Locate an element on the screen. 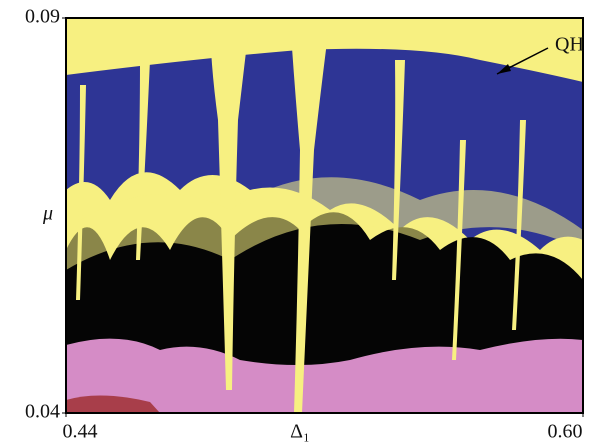  x-tick-label: 0.60 is located at coordinates (565, 432).